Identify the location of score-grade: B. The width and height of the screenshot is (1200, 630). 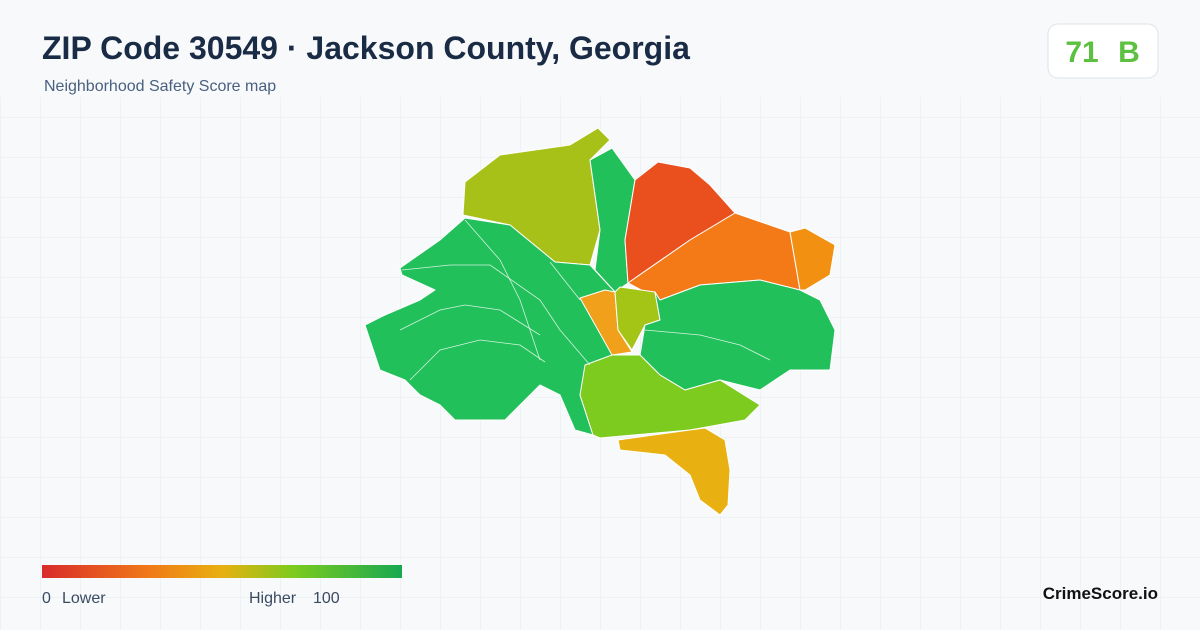
(1129, 52).